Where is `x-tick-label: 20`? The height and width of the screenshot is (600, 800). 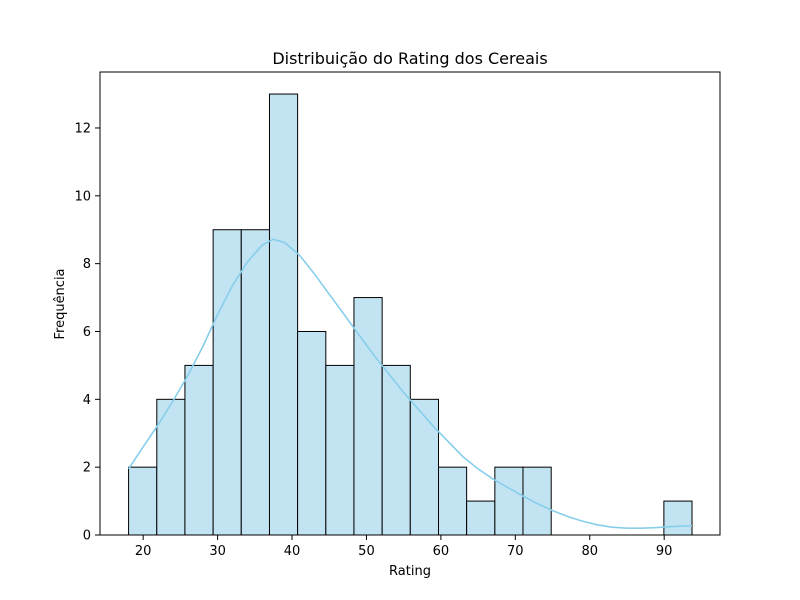
x-tick-label: 20 is located at coordinates (143, 551).